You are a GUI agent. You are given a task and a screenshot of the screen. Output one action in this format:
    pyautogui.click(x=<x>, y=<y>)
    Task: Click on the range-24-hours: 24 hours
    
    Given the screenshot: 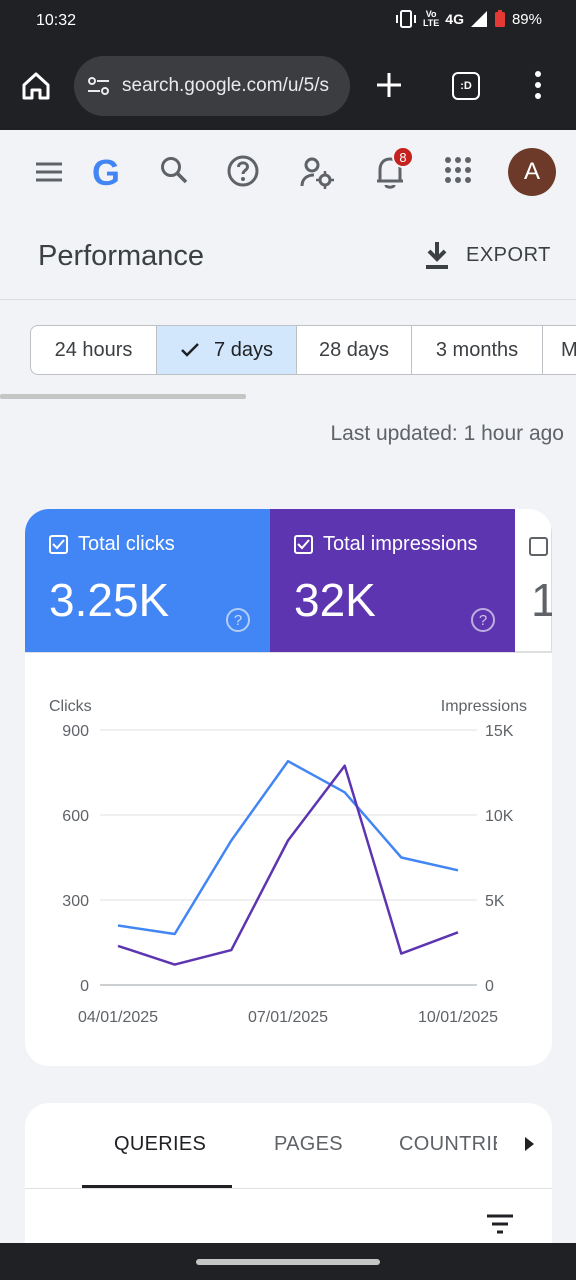 What is the action you would take?
    pyautogui.click(x=94, y=350)
    